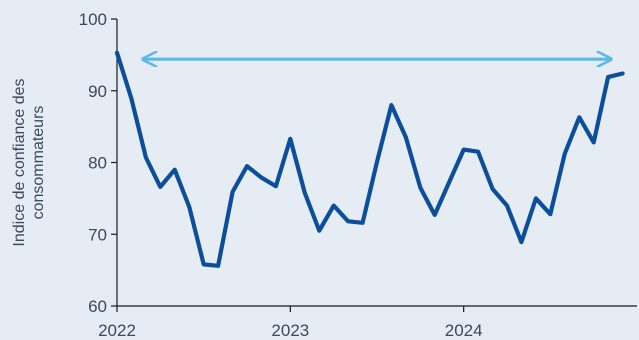 The width and height of the screenshot is (639, 340). I want to click on y-tick-label: 100, so click(93, 19).